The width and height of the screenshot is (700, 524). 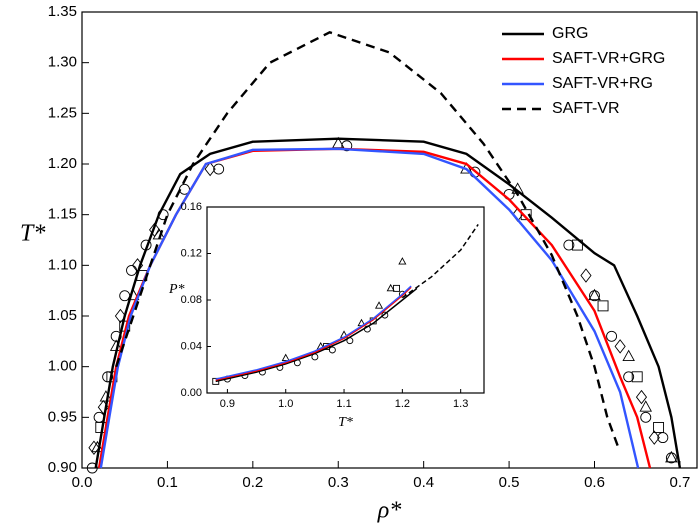 I want to click on y-tick-label: 0.04, so click(x=191, y=346).